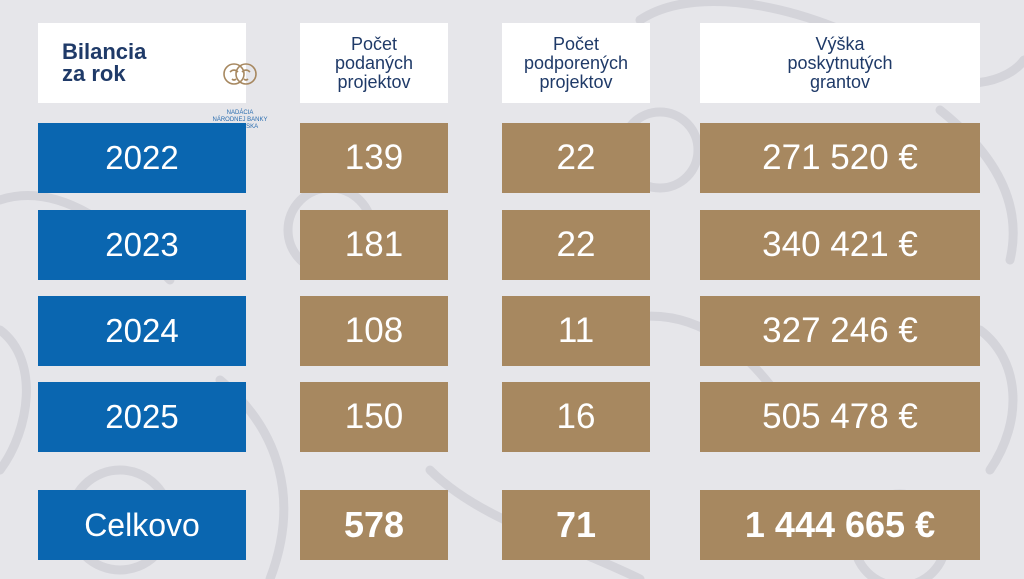  I want to click on foundation-faces-logo-icon, so click(240, 74).